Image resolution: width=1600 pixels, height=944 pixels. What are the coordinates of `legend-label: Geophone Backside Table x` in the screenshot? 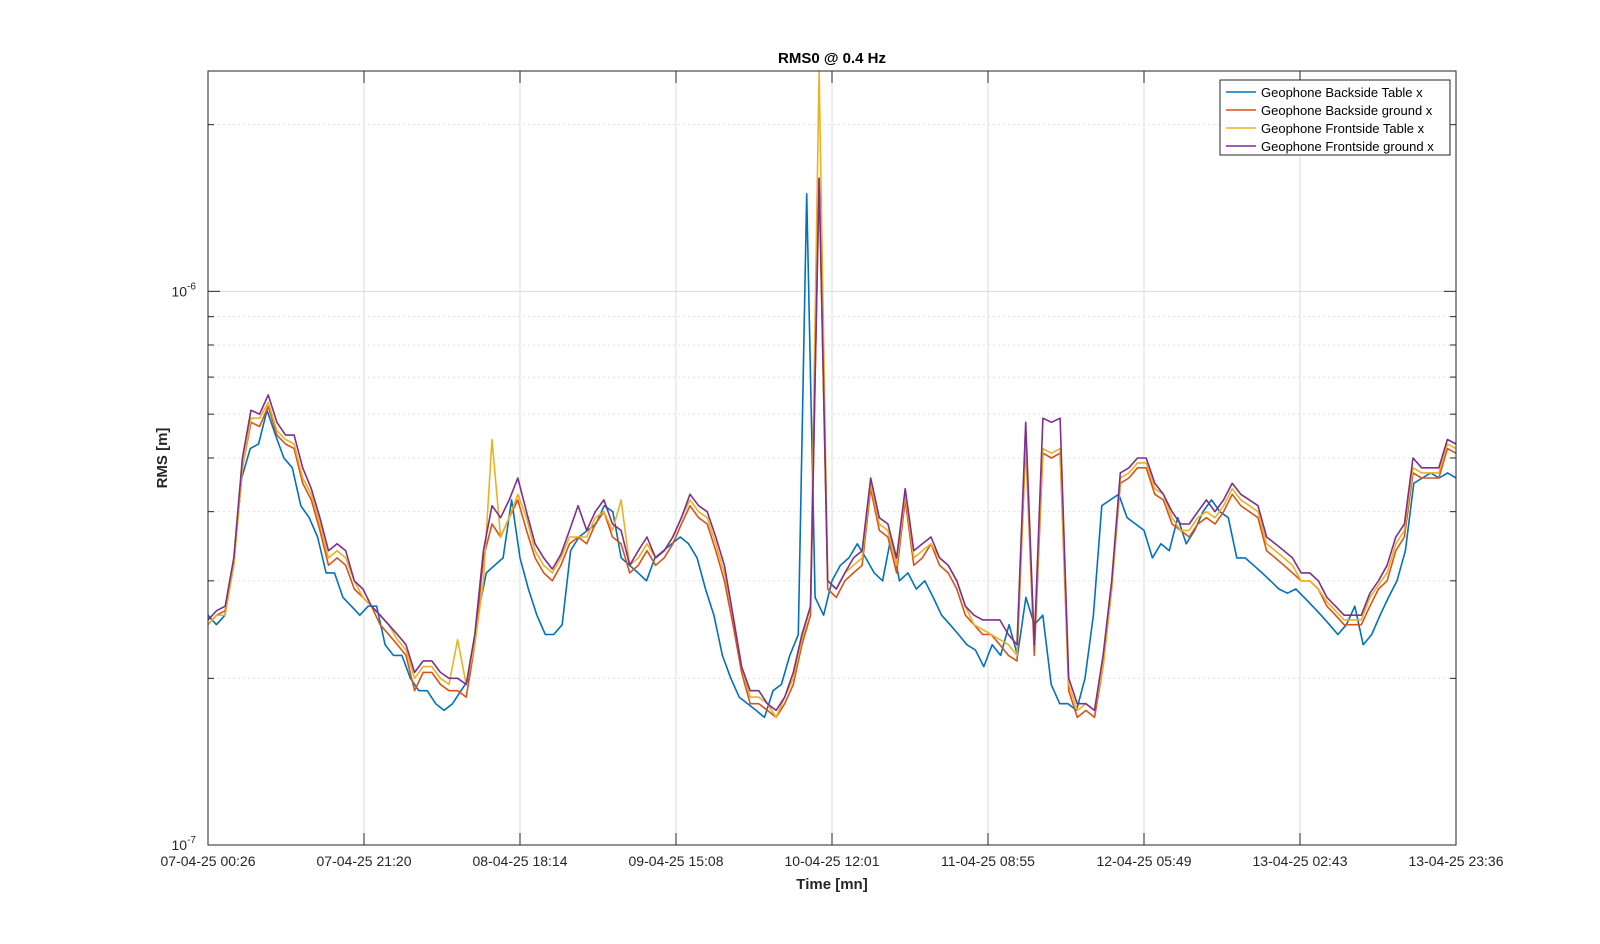 It's located at (1342, 92).